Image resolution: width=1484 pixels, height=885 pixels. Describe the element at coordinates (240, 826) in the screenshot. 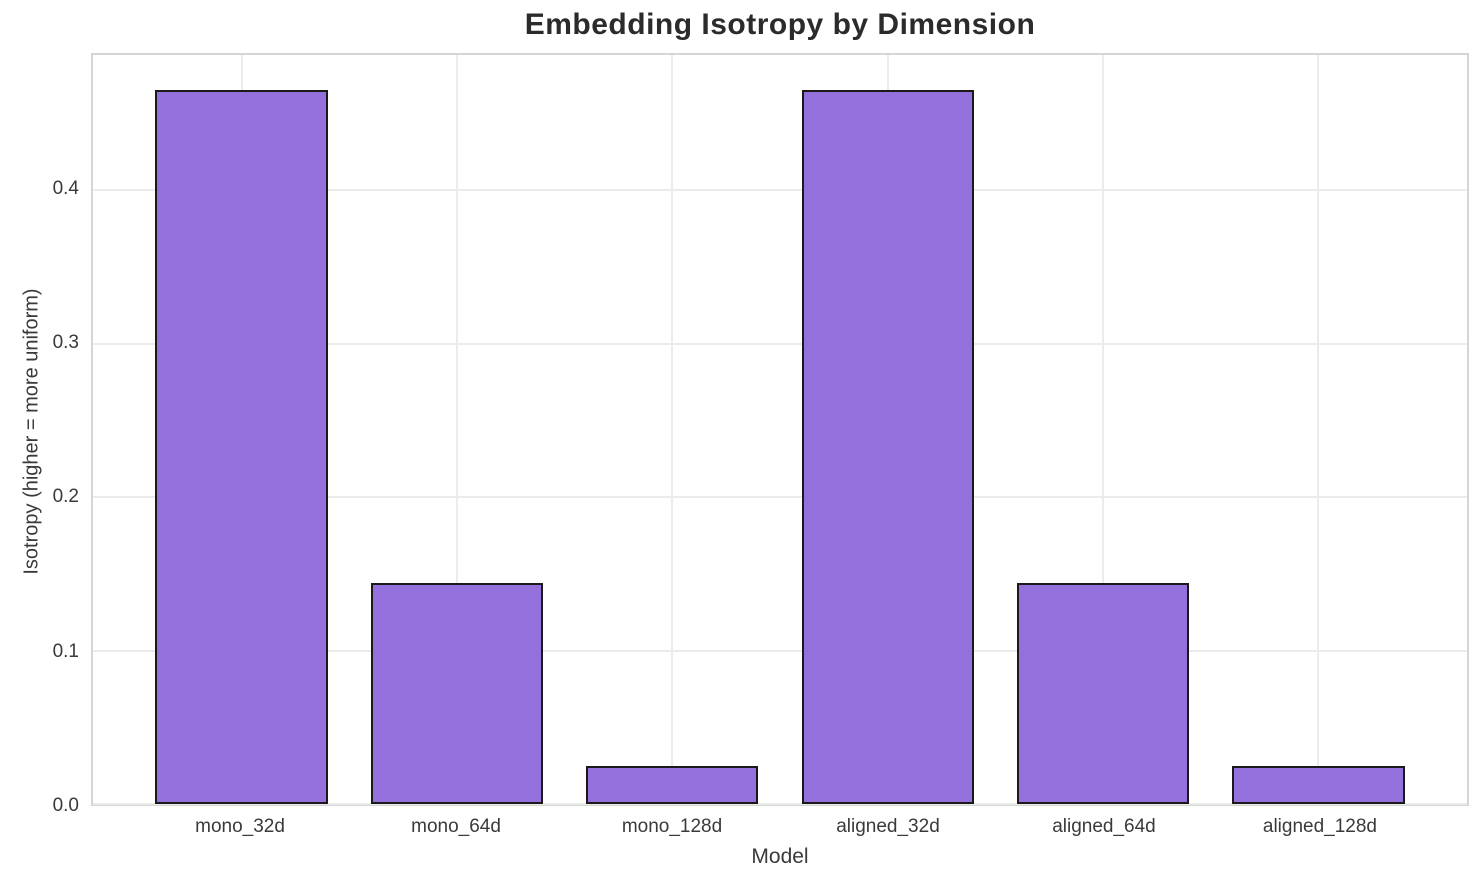

I see `x-tick-label: mono_32d` at that location.